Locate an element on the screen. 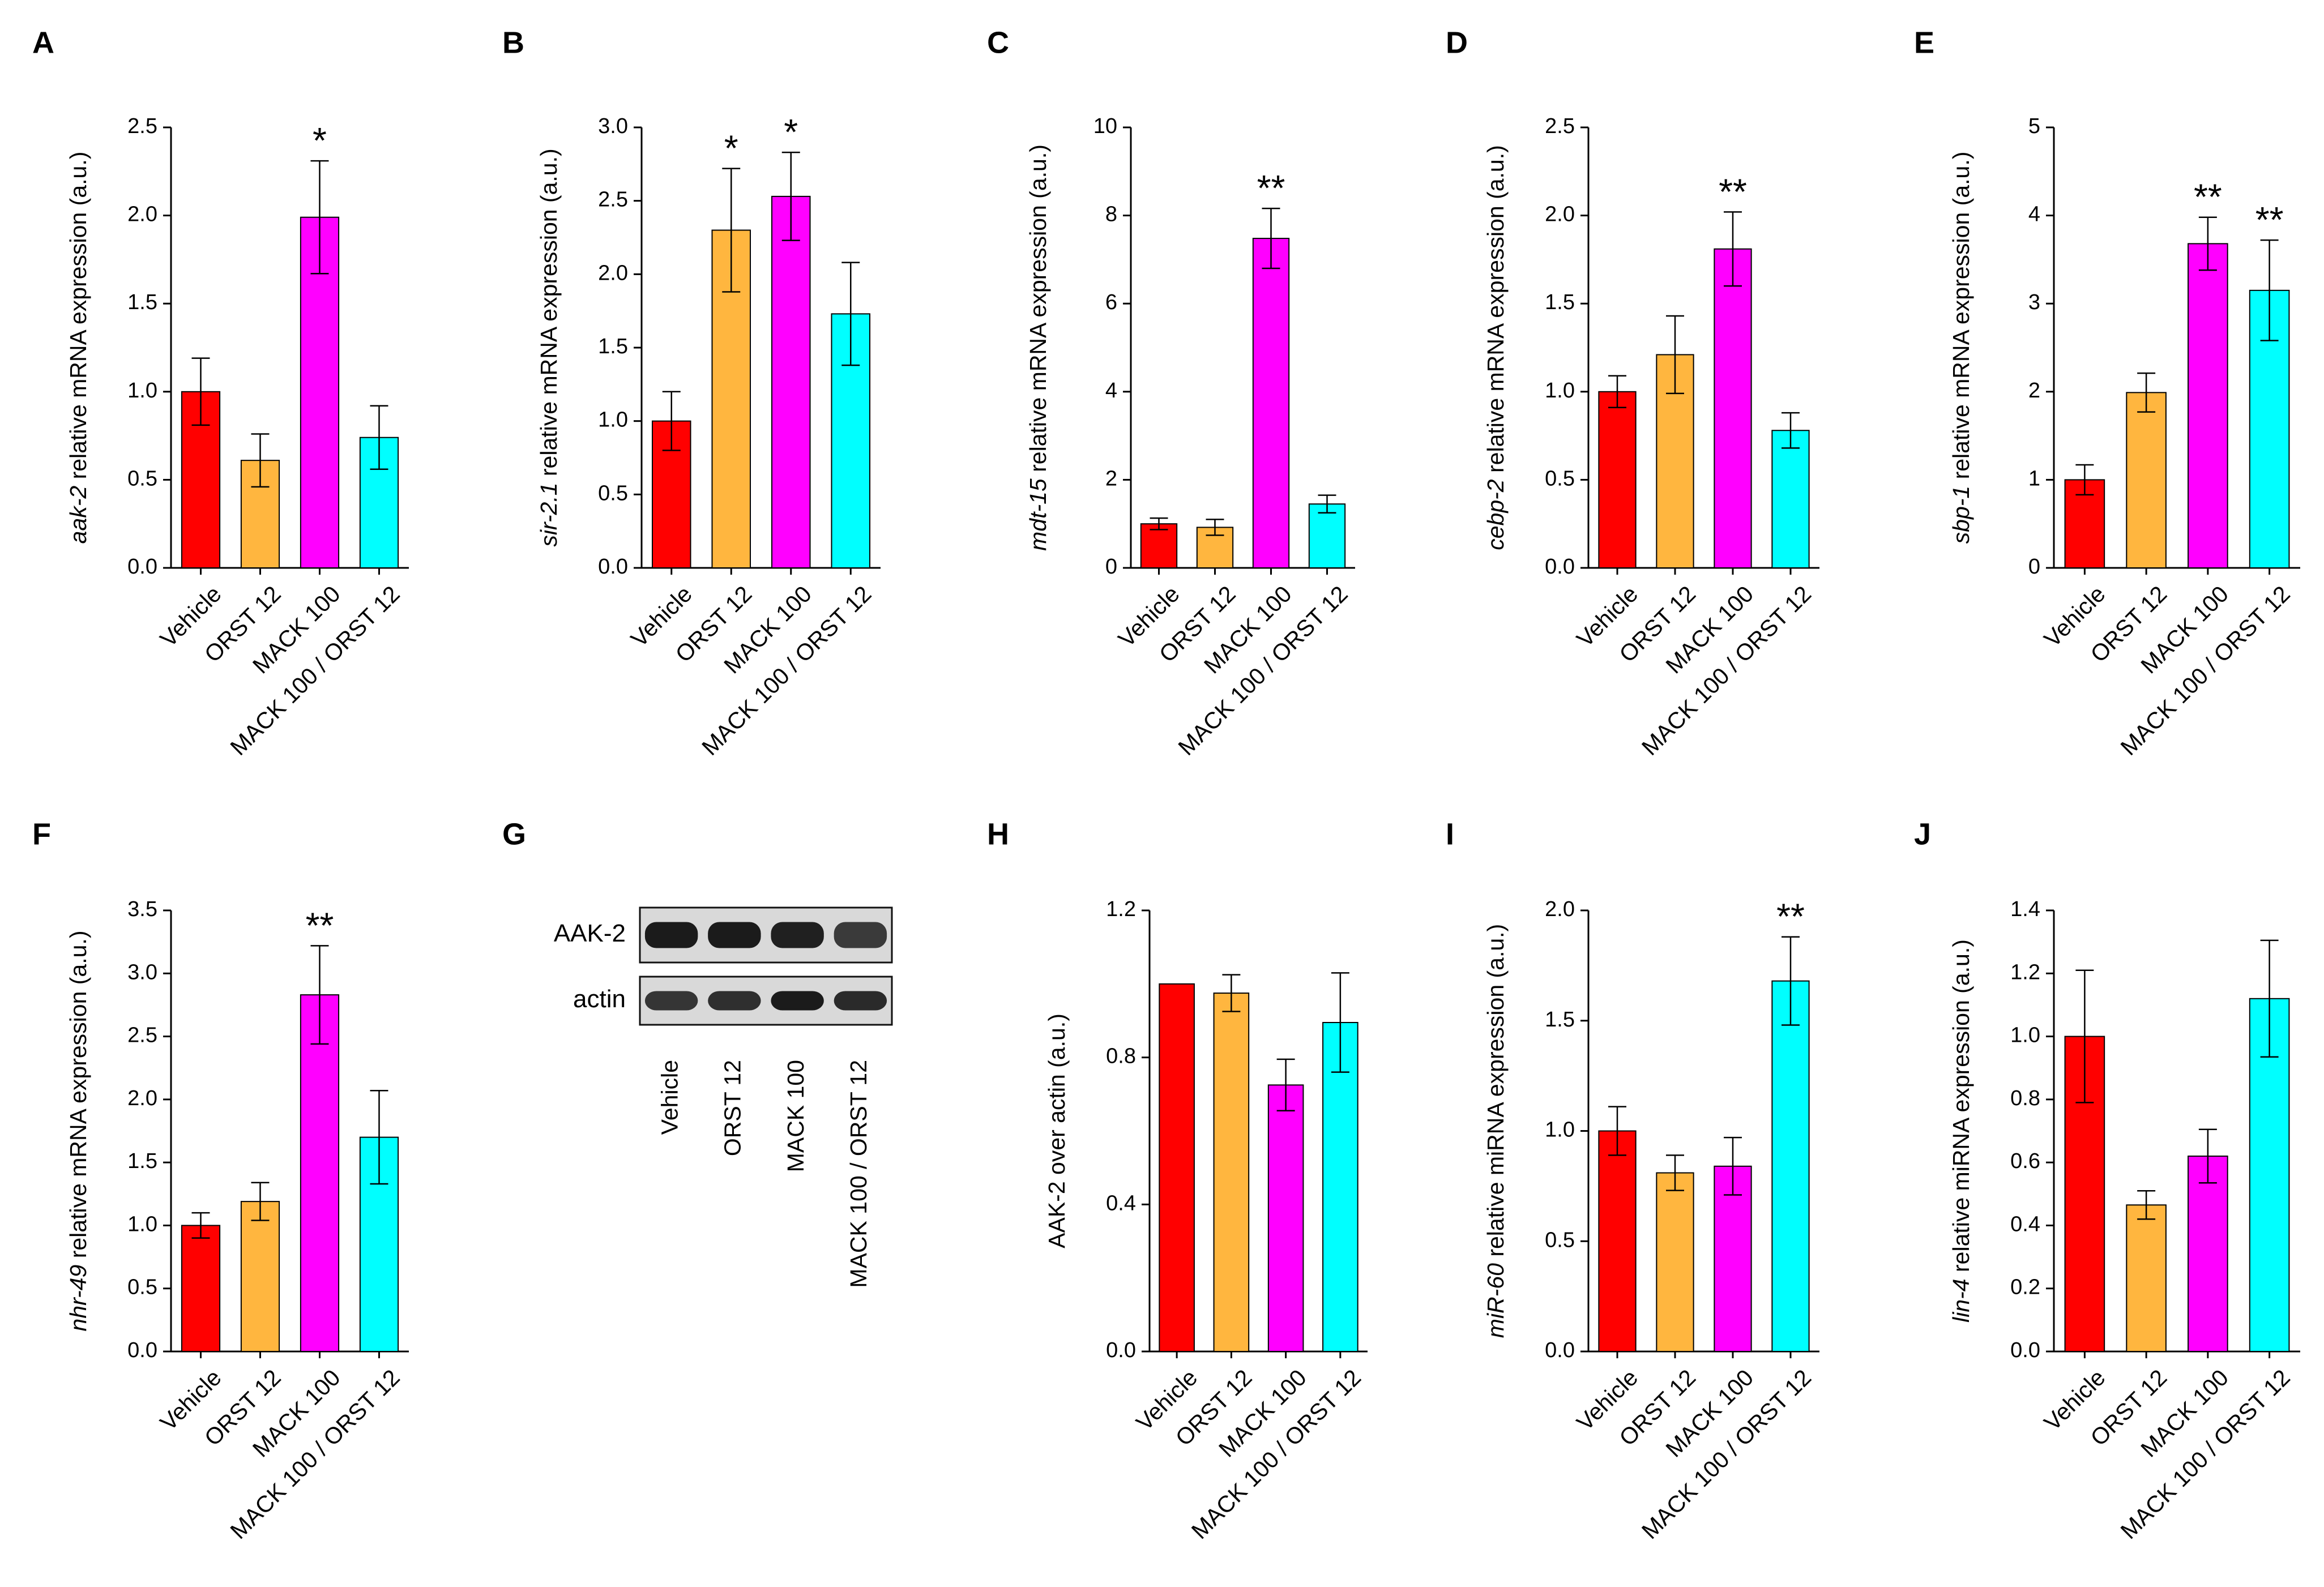  y-axis-title: AAK-2 over actin (a.u.) is located at coordinates (1057, 1131).